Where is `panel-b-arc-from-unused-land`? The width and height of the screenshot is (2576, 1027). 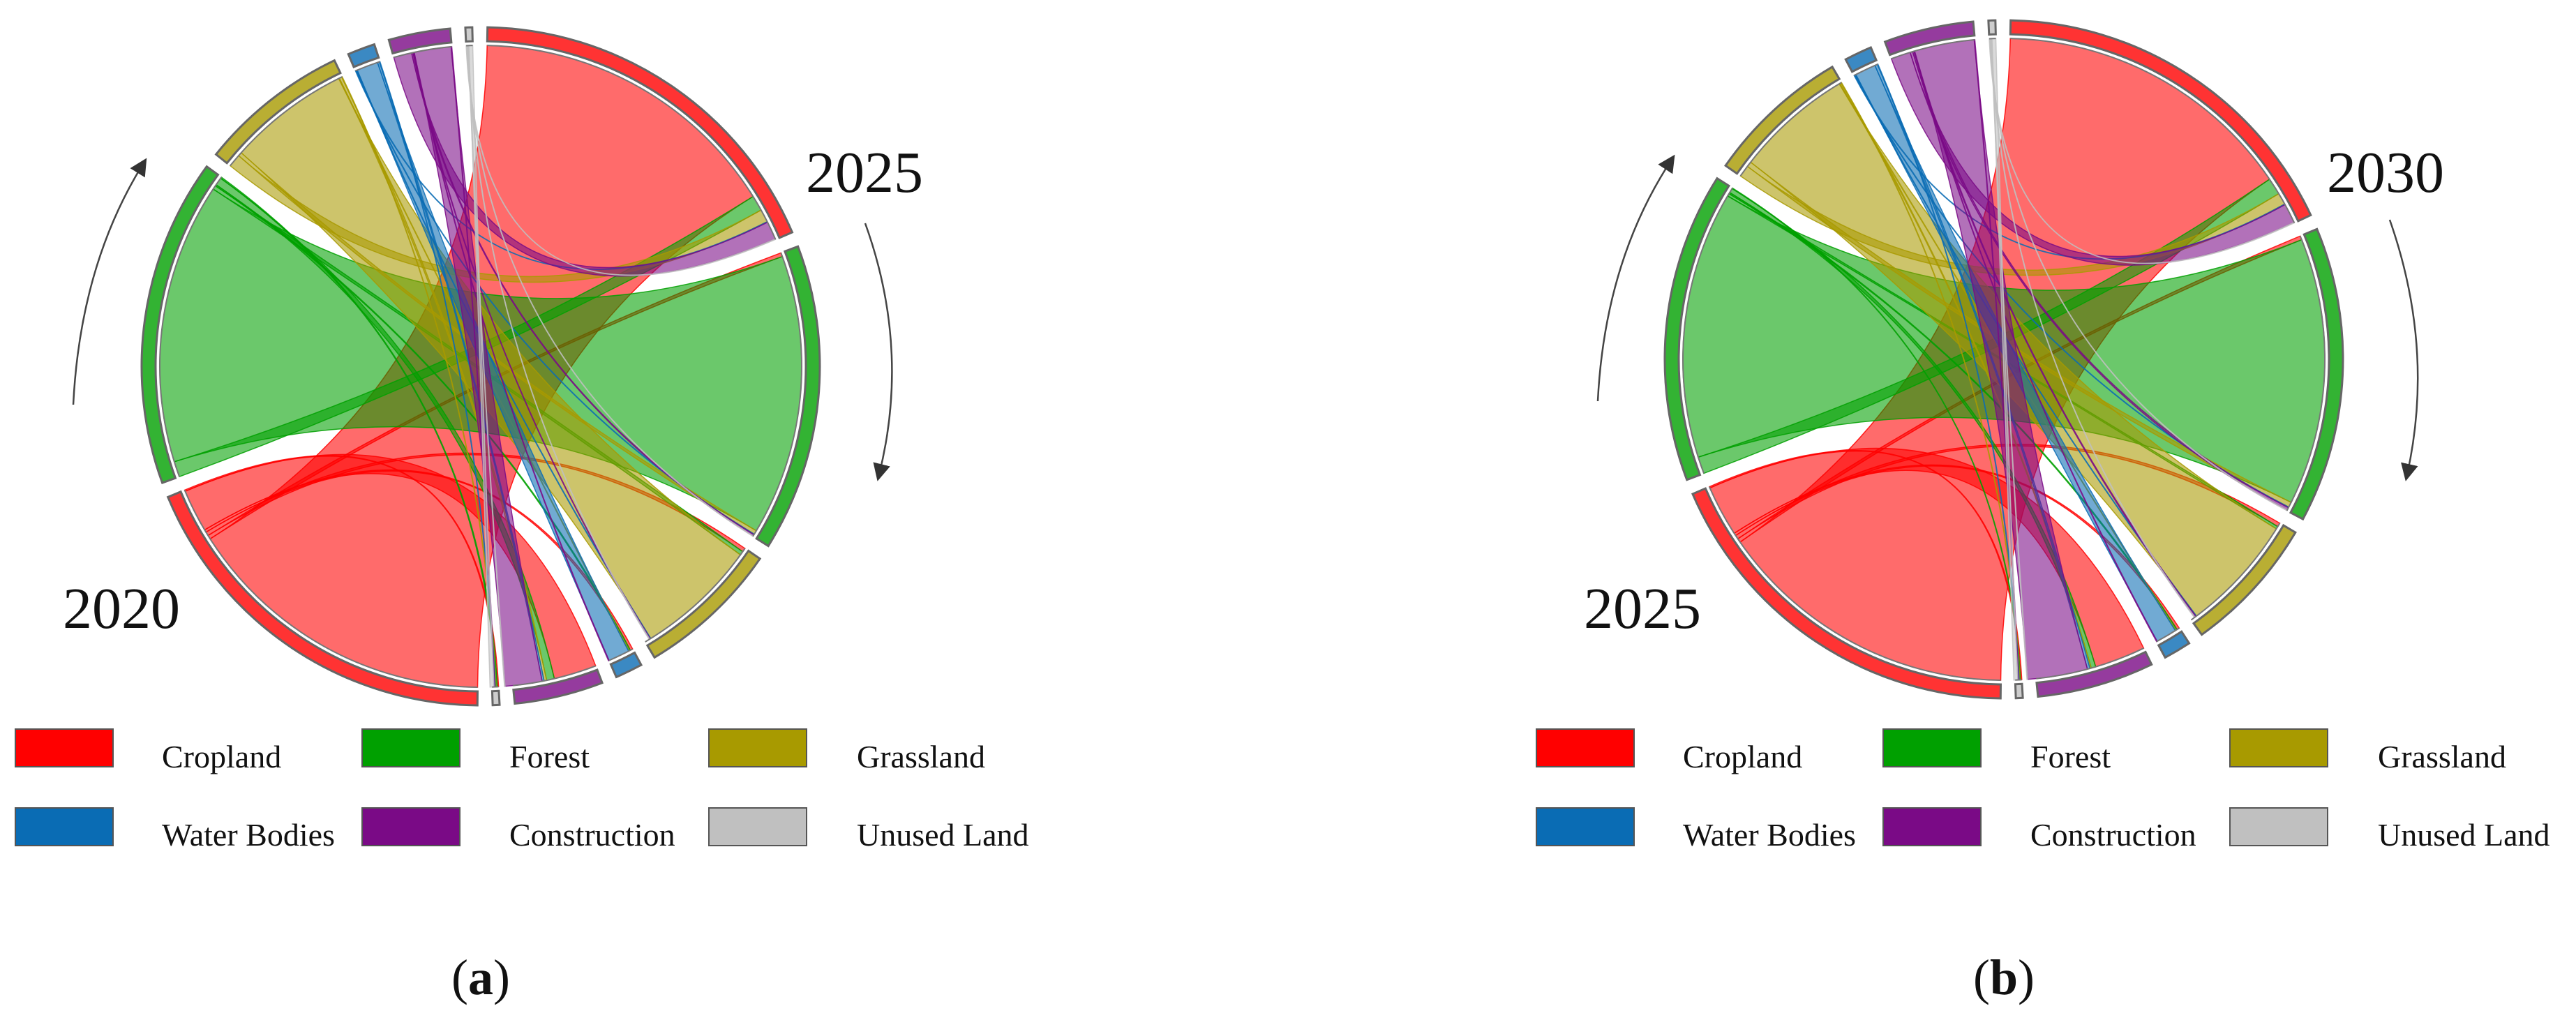
panel-b-arc-from-unused-land is located at coordinates (1992, 27).